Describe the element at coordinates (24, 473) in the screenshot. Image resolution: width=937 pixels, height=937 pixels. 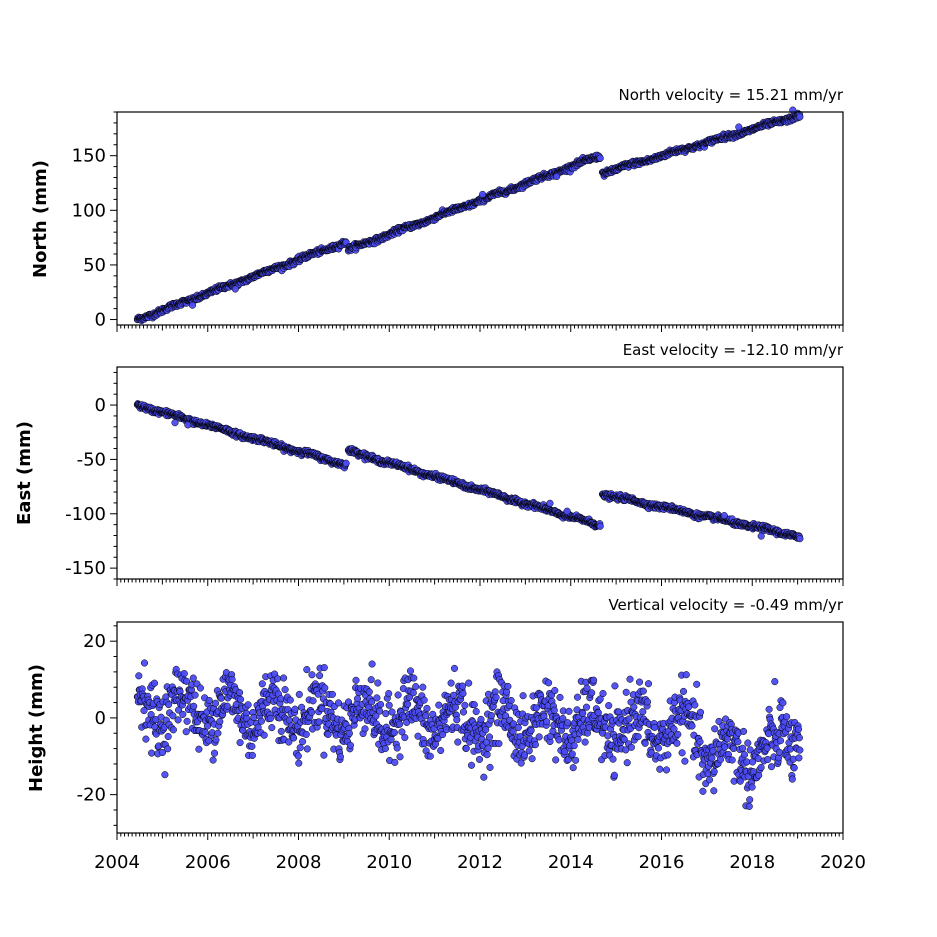
I see `east-y-axis-label: East (mm)` at that location.